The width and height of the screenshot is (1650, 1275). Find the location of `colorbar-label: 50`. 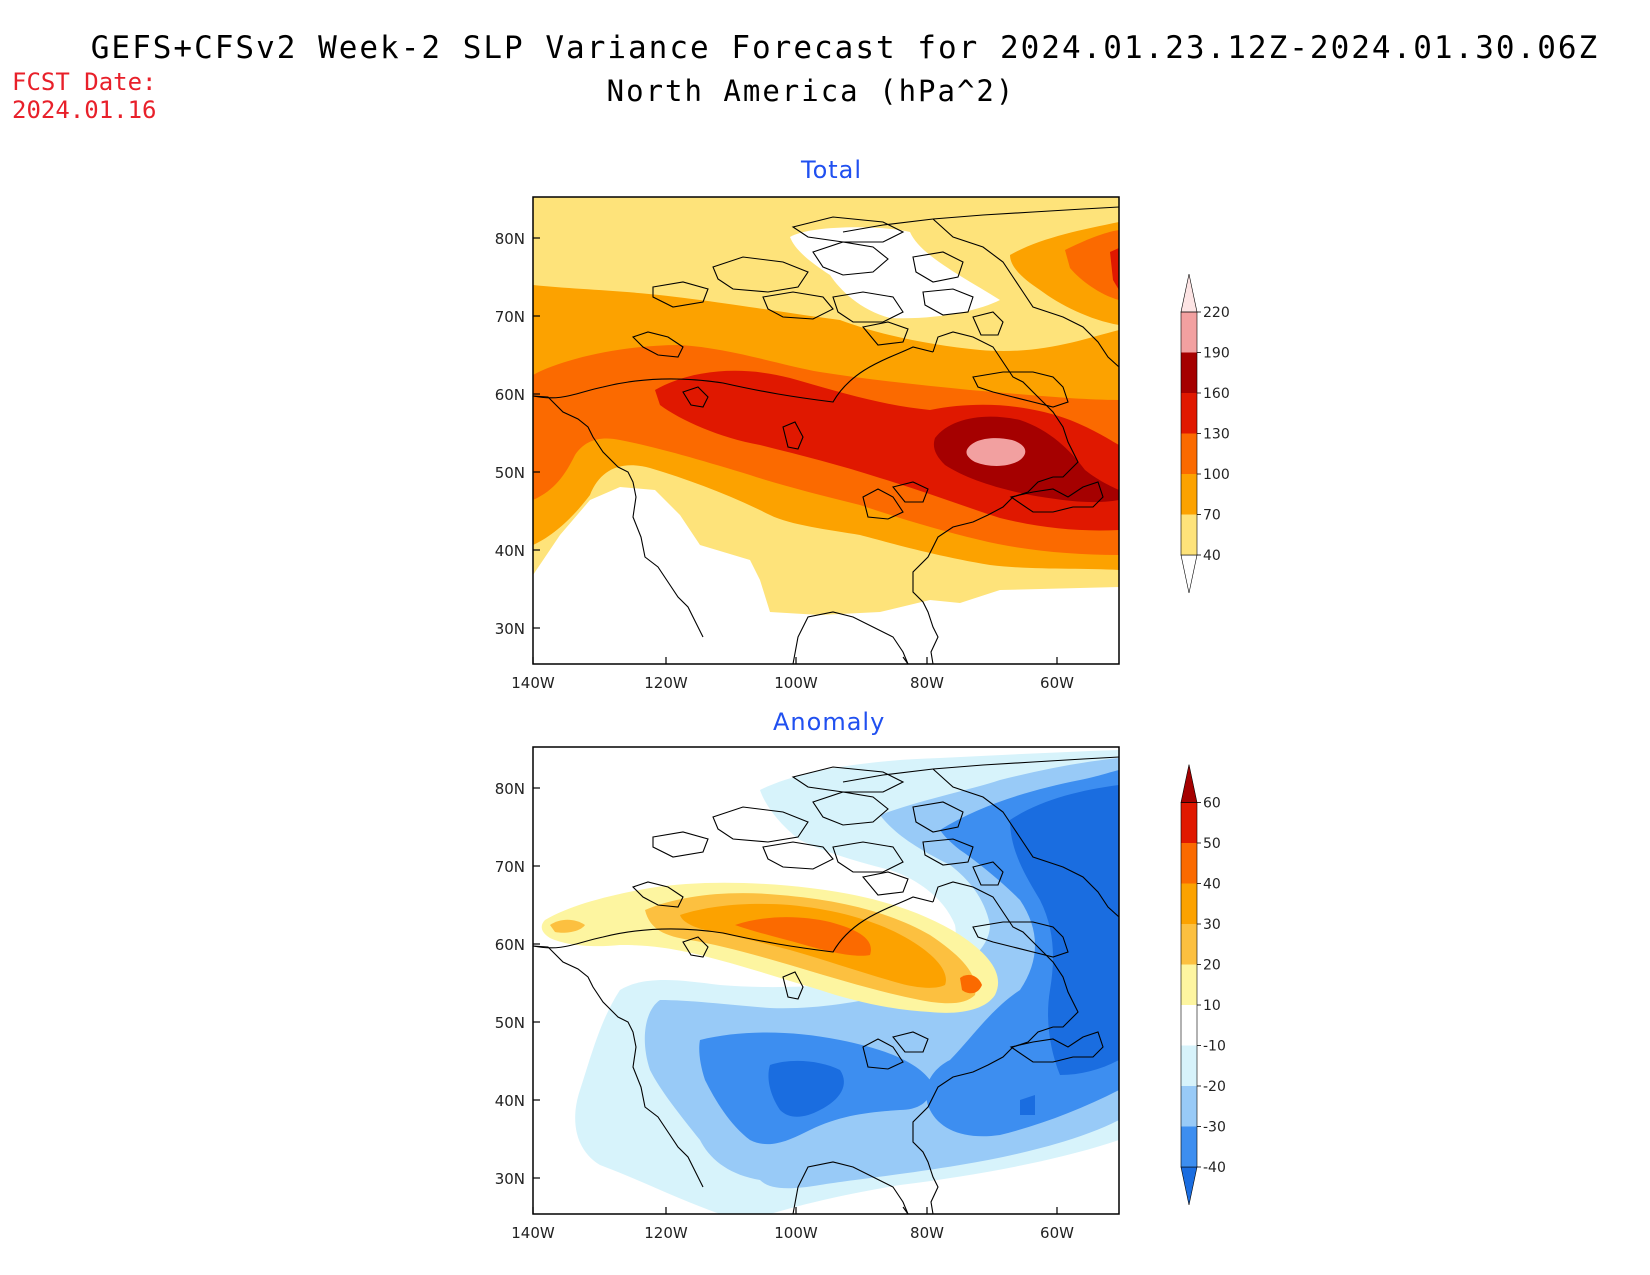

colorbar-label: 50 is located at coordinates (1212, 844).